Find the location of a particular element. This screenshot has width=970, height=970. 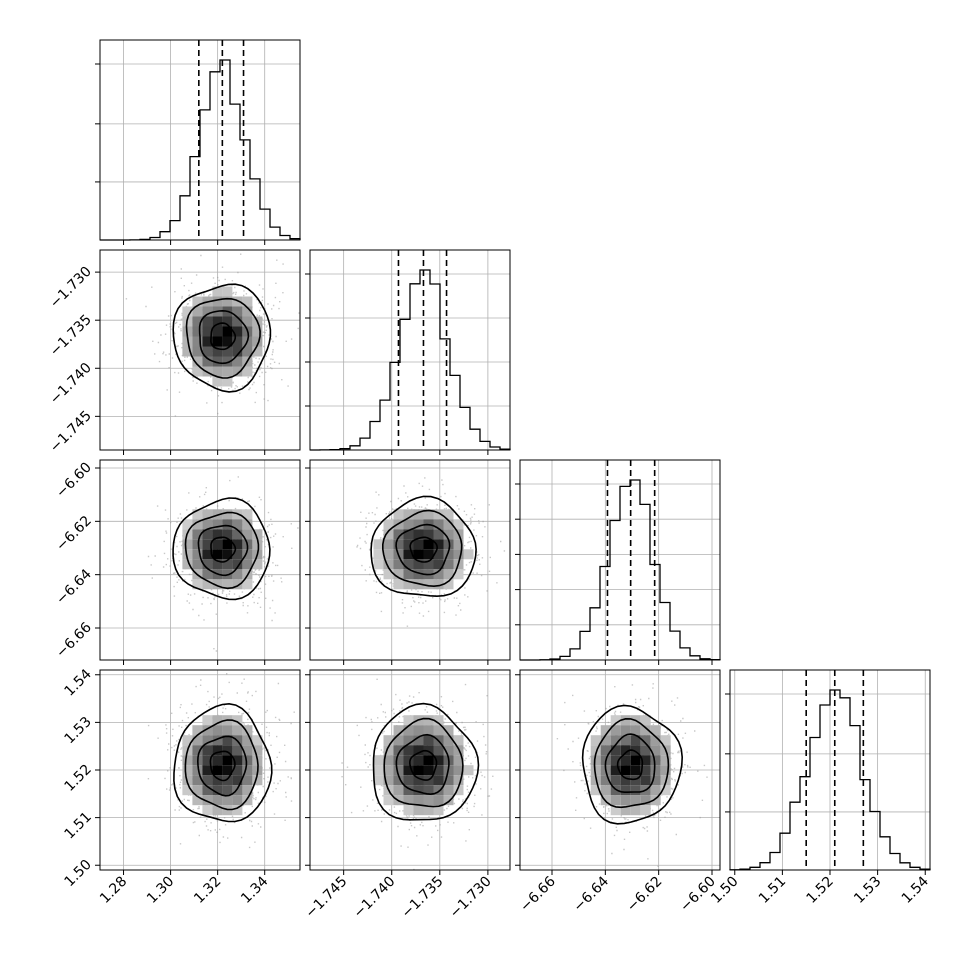

y-tick-label: −1.730 is located at coordinates (71, 288).